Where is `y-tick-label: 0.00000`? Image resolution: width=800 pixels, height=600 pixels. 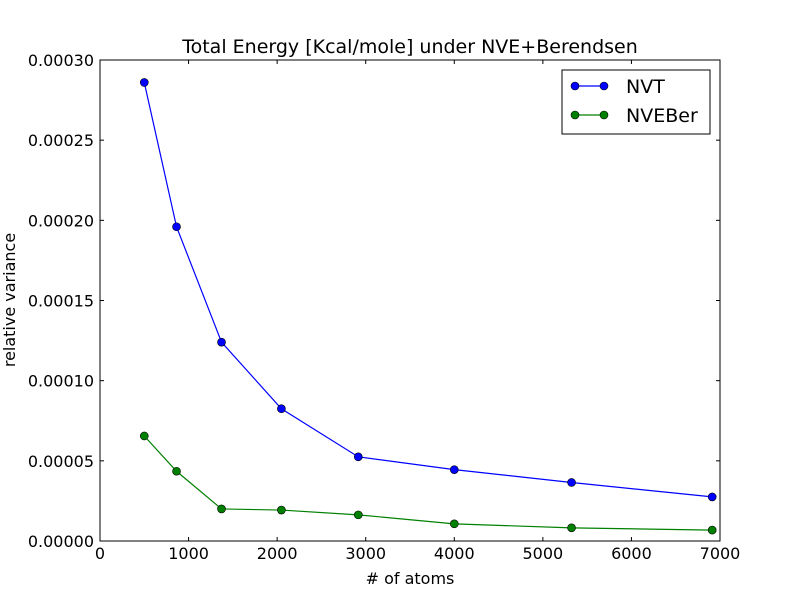 y-tick-label: 0.00000 is located at coordinates (61, 541).